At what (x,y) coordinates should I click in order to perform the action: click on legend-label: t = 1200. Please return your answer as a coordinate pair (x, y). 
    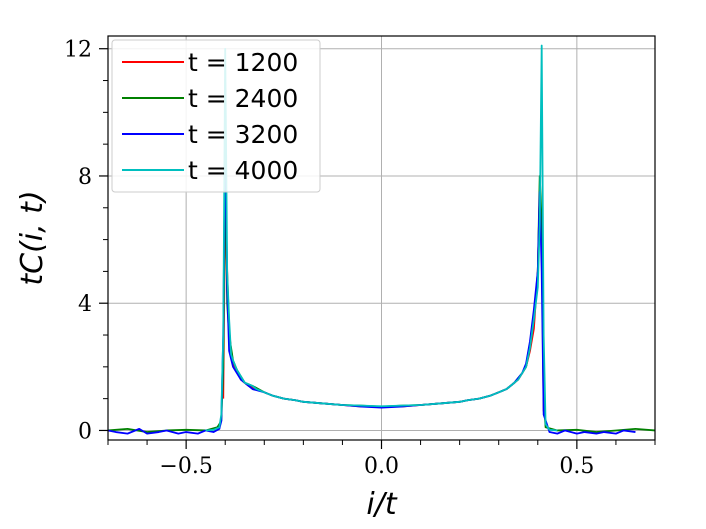
    Looking at the image, I should click on (243, 62).